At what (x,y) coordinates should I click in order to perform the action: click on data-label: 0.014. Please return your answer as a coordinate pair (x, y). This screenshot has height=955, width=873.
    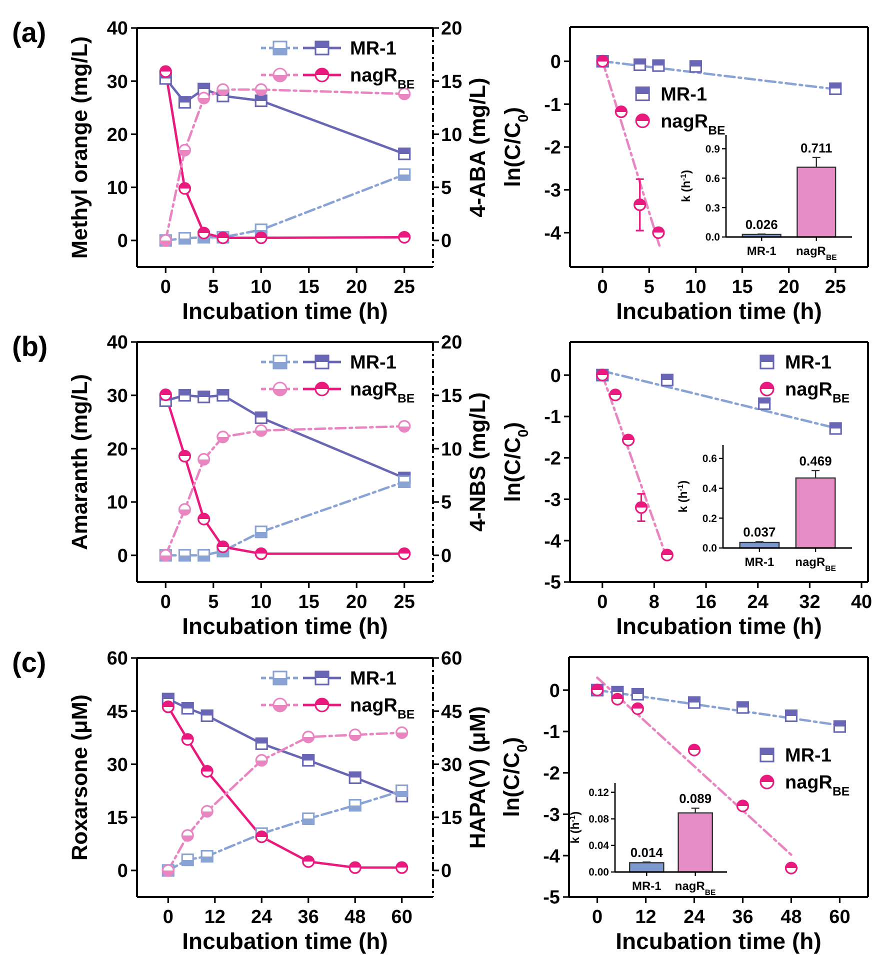
    Looking at the image, I should click on (647, 852).